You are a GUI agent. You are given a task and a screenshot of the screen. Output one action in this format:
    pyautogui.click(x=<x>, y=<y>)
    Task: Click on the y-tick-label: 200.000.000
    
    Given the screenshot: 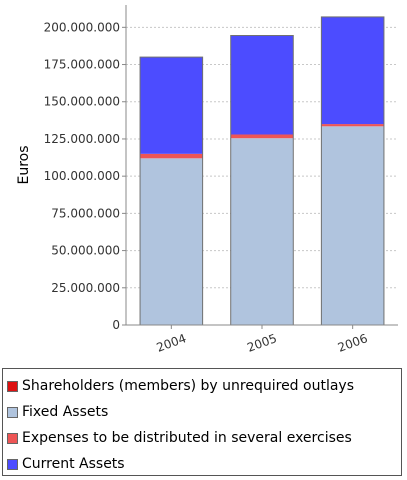 What is the action you would take?
    pyautogui.click(x=82, y=27)
    